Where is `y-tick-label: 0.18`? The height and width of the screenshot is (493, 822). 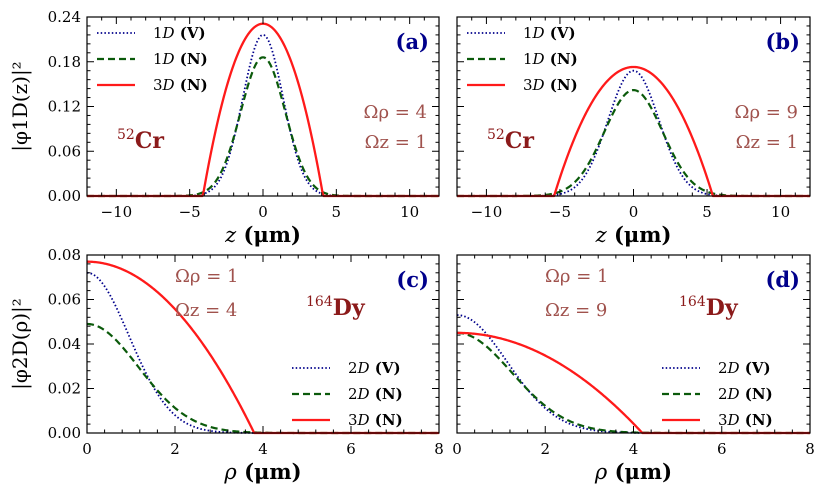 y-tick-label: 0.18 is located at coordinates (64, 62).